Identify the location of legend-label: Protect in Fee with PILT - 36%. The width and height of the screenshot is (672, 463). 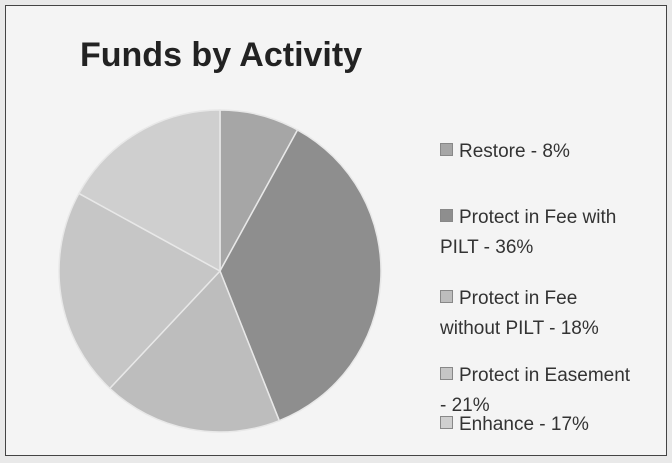
(528, 232).